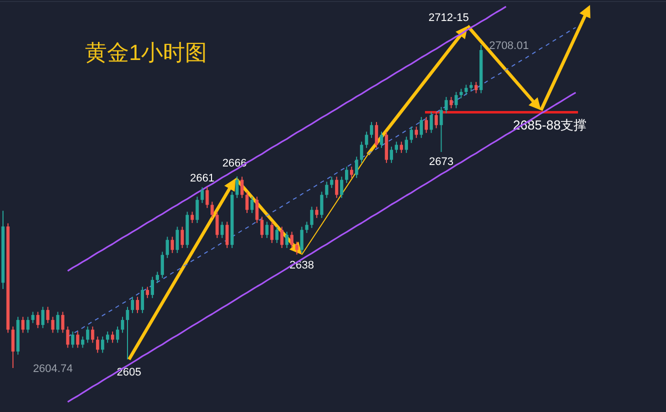 This screenshot has height=412, width=666. I want to click on annotation: 2666, so click(234, 163).